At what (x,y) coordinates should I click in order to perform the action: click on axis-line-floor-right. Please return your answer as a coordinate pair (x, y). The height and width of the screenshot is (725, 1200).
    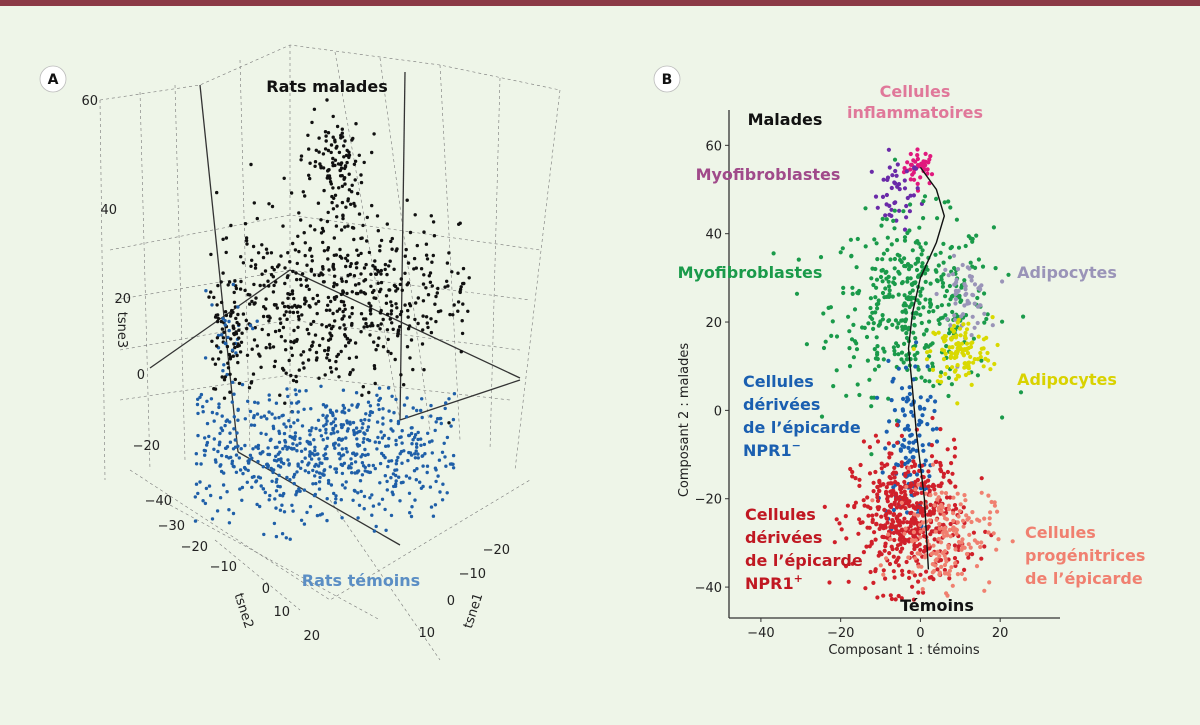
    Looking at the image, I should click on (460, 400).